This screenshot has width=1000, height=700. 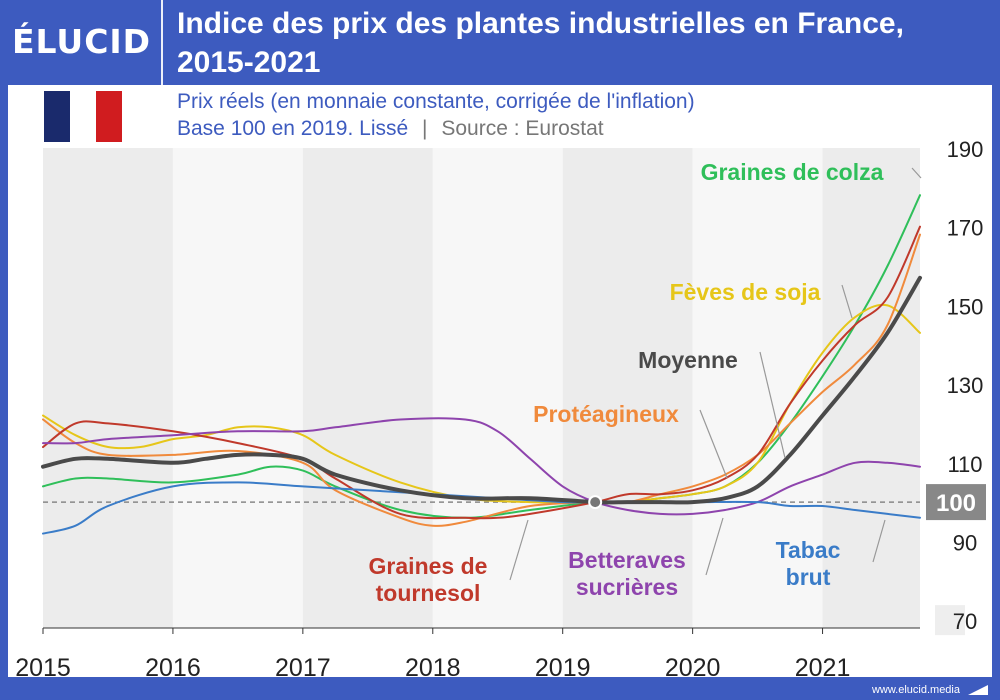 What do you see at coordinates (965, 149) in the screenshot?
I see `y-tick-label: 190` at bounding box center [965, 149].